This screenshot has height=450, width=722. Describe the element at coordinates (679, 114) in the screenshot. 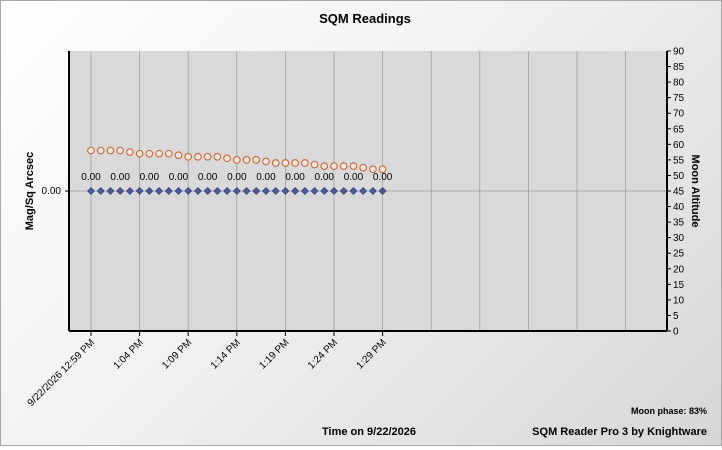

I see `y2-tick-label: 70` at that location.